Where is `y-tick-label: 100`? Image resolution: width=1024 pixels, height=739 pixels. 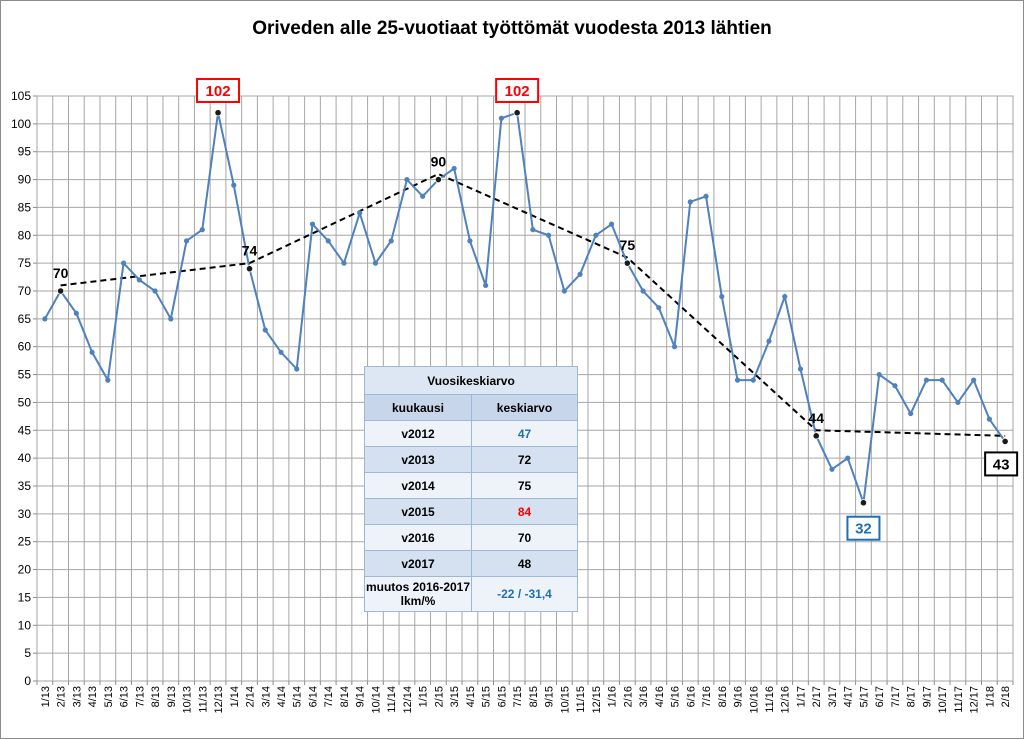 y-tick-label: 100 is located at coordinates (21, 124).